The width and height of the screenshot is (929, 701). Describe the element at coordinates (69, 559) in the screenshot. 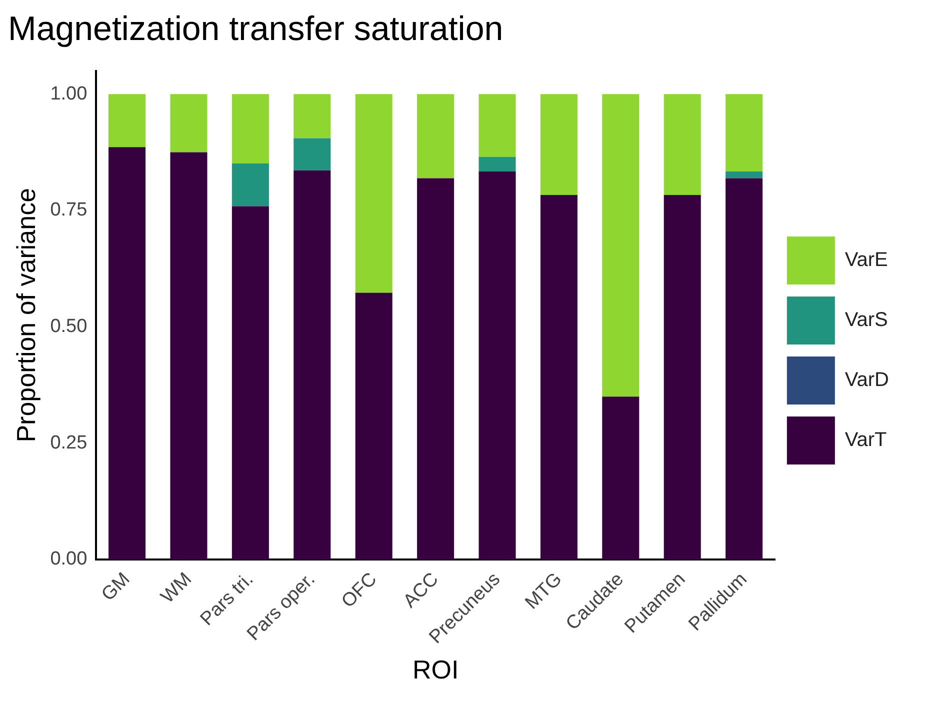

I see `y-tick-label: 0.00` at that location.